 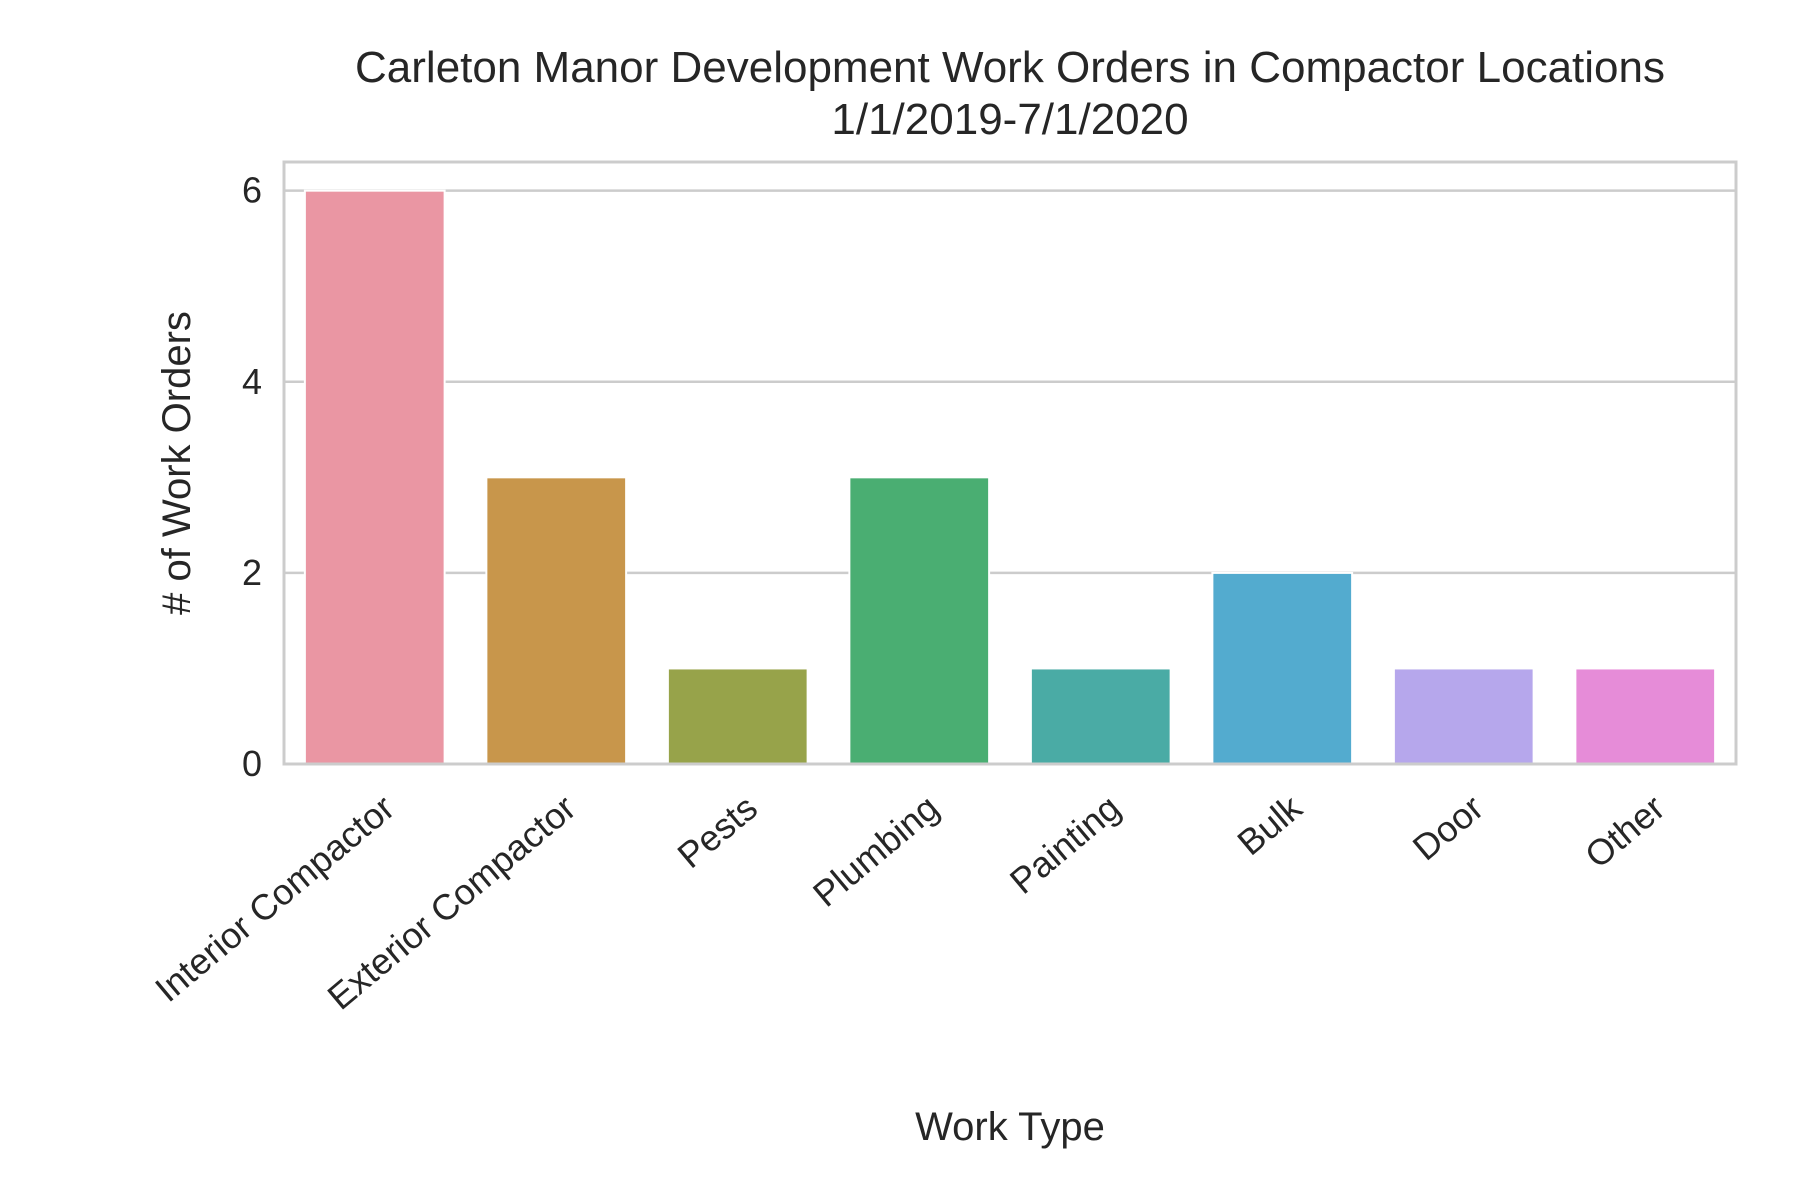 I want to click on x-tick-label: Door, so click(x=1448, y=828).